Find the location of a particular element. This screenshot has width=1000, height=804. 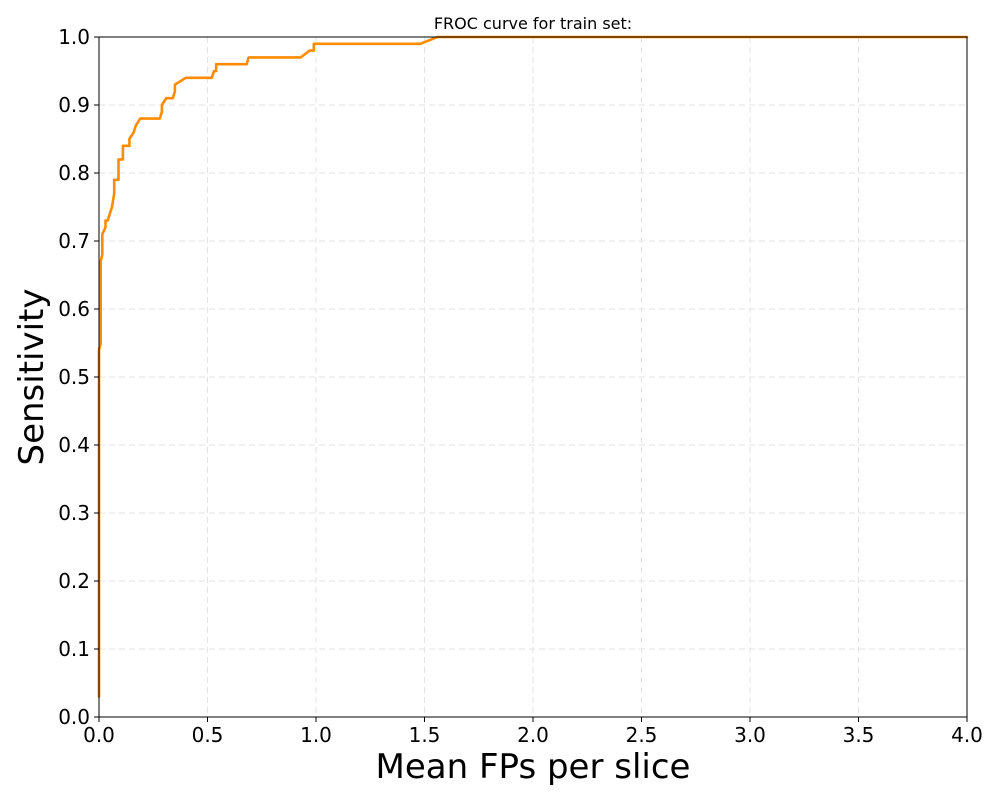

x-tick-label: 1.0 is located at coordinates (316, 735).